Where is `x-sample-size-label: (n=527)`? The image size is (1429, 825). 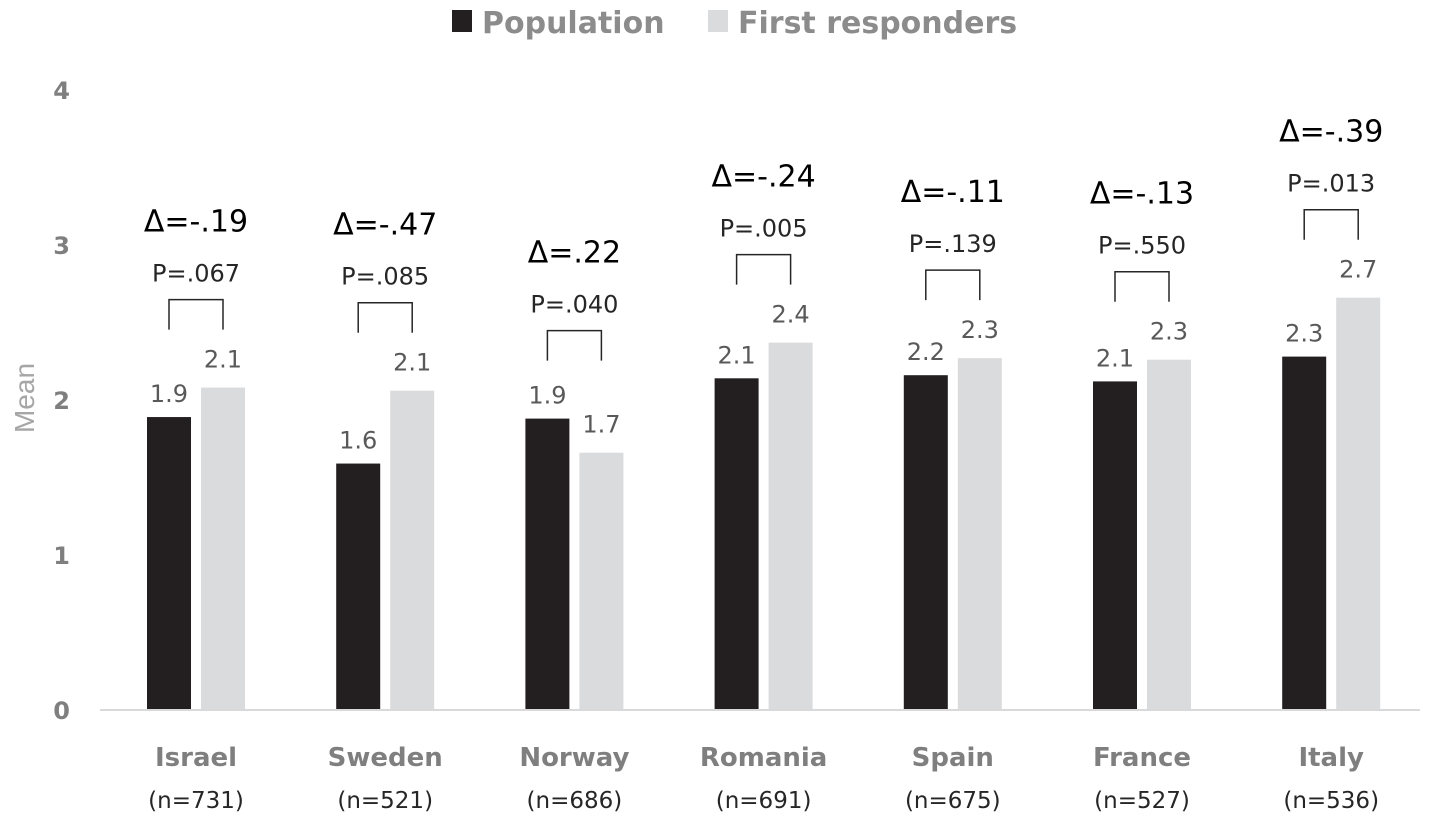 x-sample-size-label: (n=527) is located at coordinates (1142, 801).